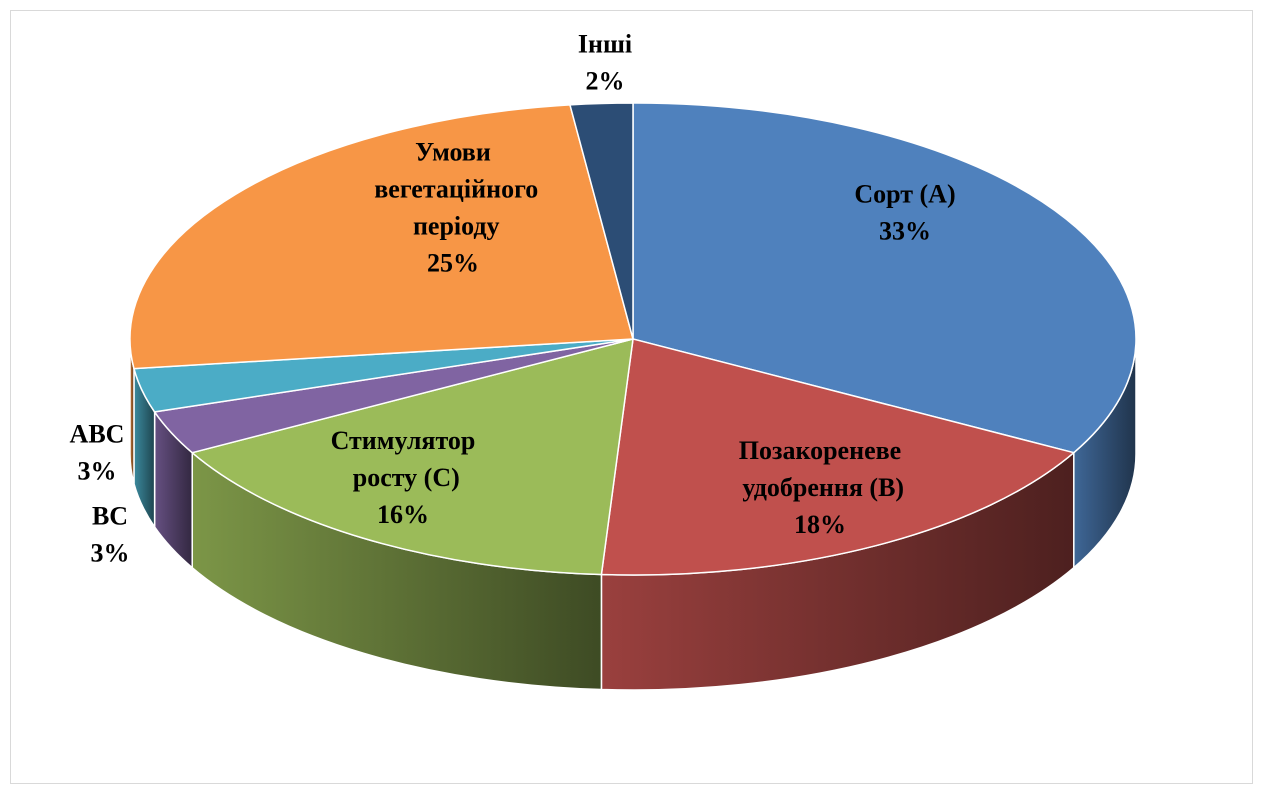  What do you see at coordinates (403, 514) in the screenshot?
I see `slice-value-label: 16%` at bounding box center [403, 514].